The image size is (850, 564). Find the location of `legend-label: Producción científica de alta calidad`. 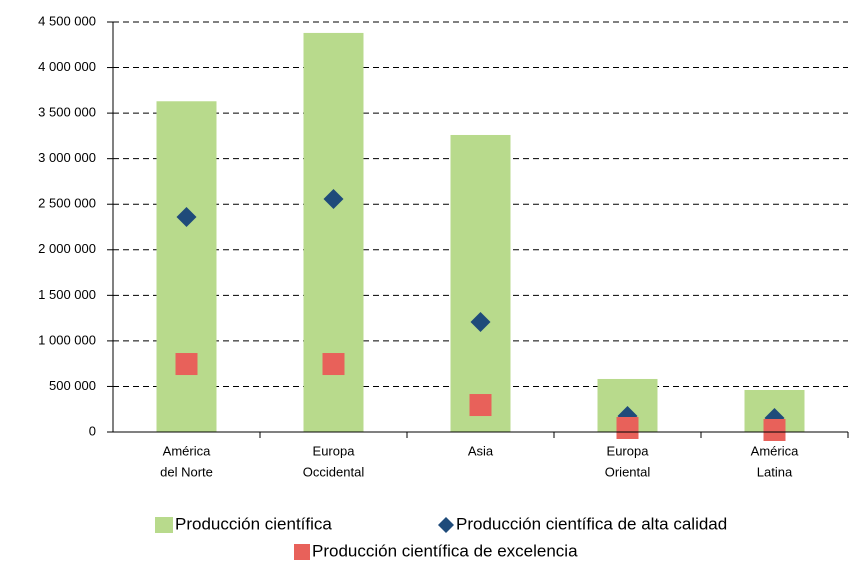

legend-label: Producción científica de alta calidad is located at coordinates (591, 523).